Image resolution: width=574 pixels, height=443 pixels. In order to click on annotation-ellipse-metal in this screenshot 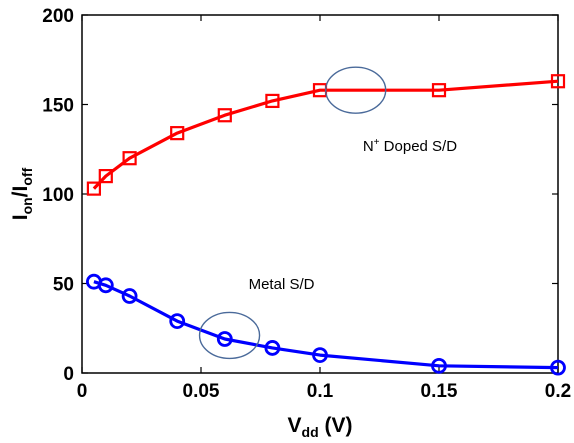, I will do `click(229, 335)`.